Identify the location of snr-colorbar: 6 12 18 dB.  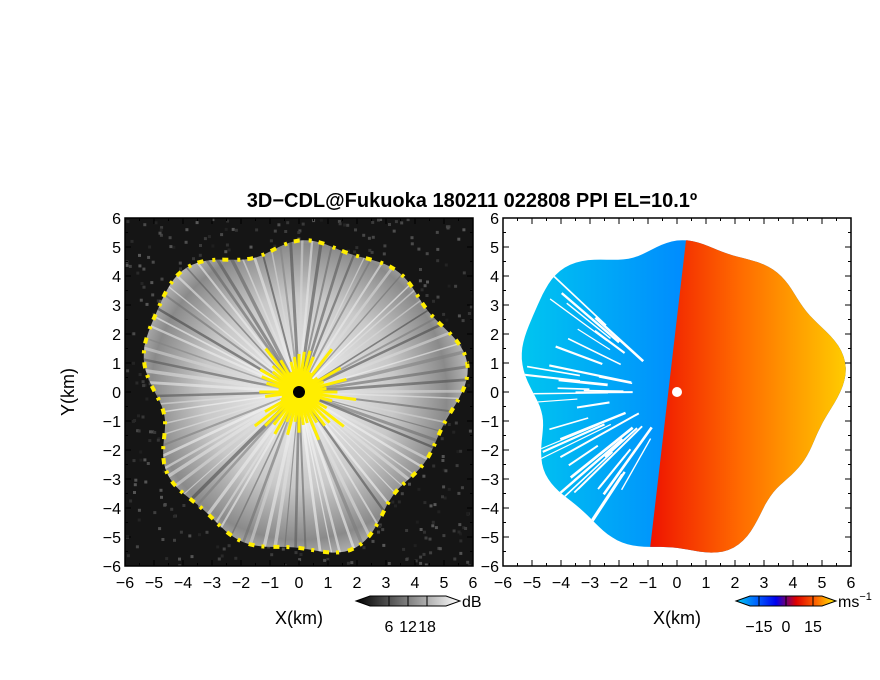
(418, 615).